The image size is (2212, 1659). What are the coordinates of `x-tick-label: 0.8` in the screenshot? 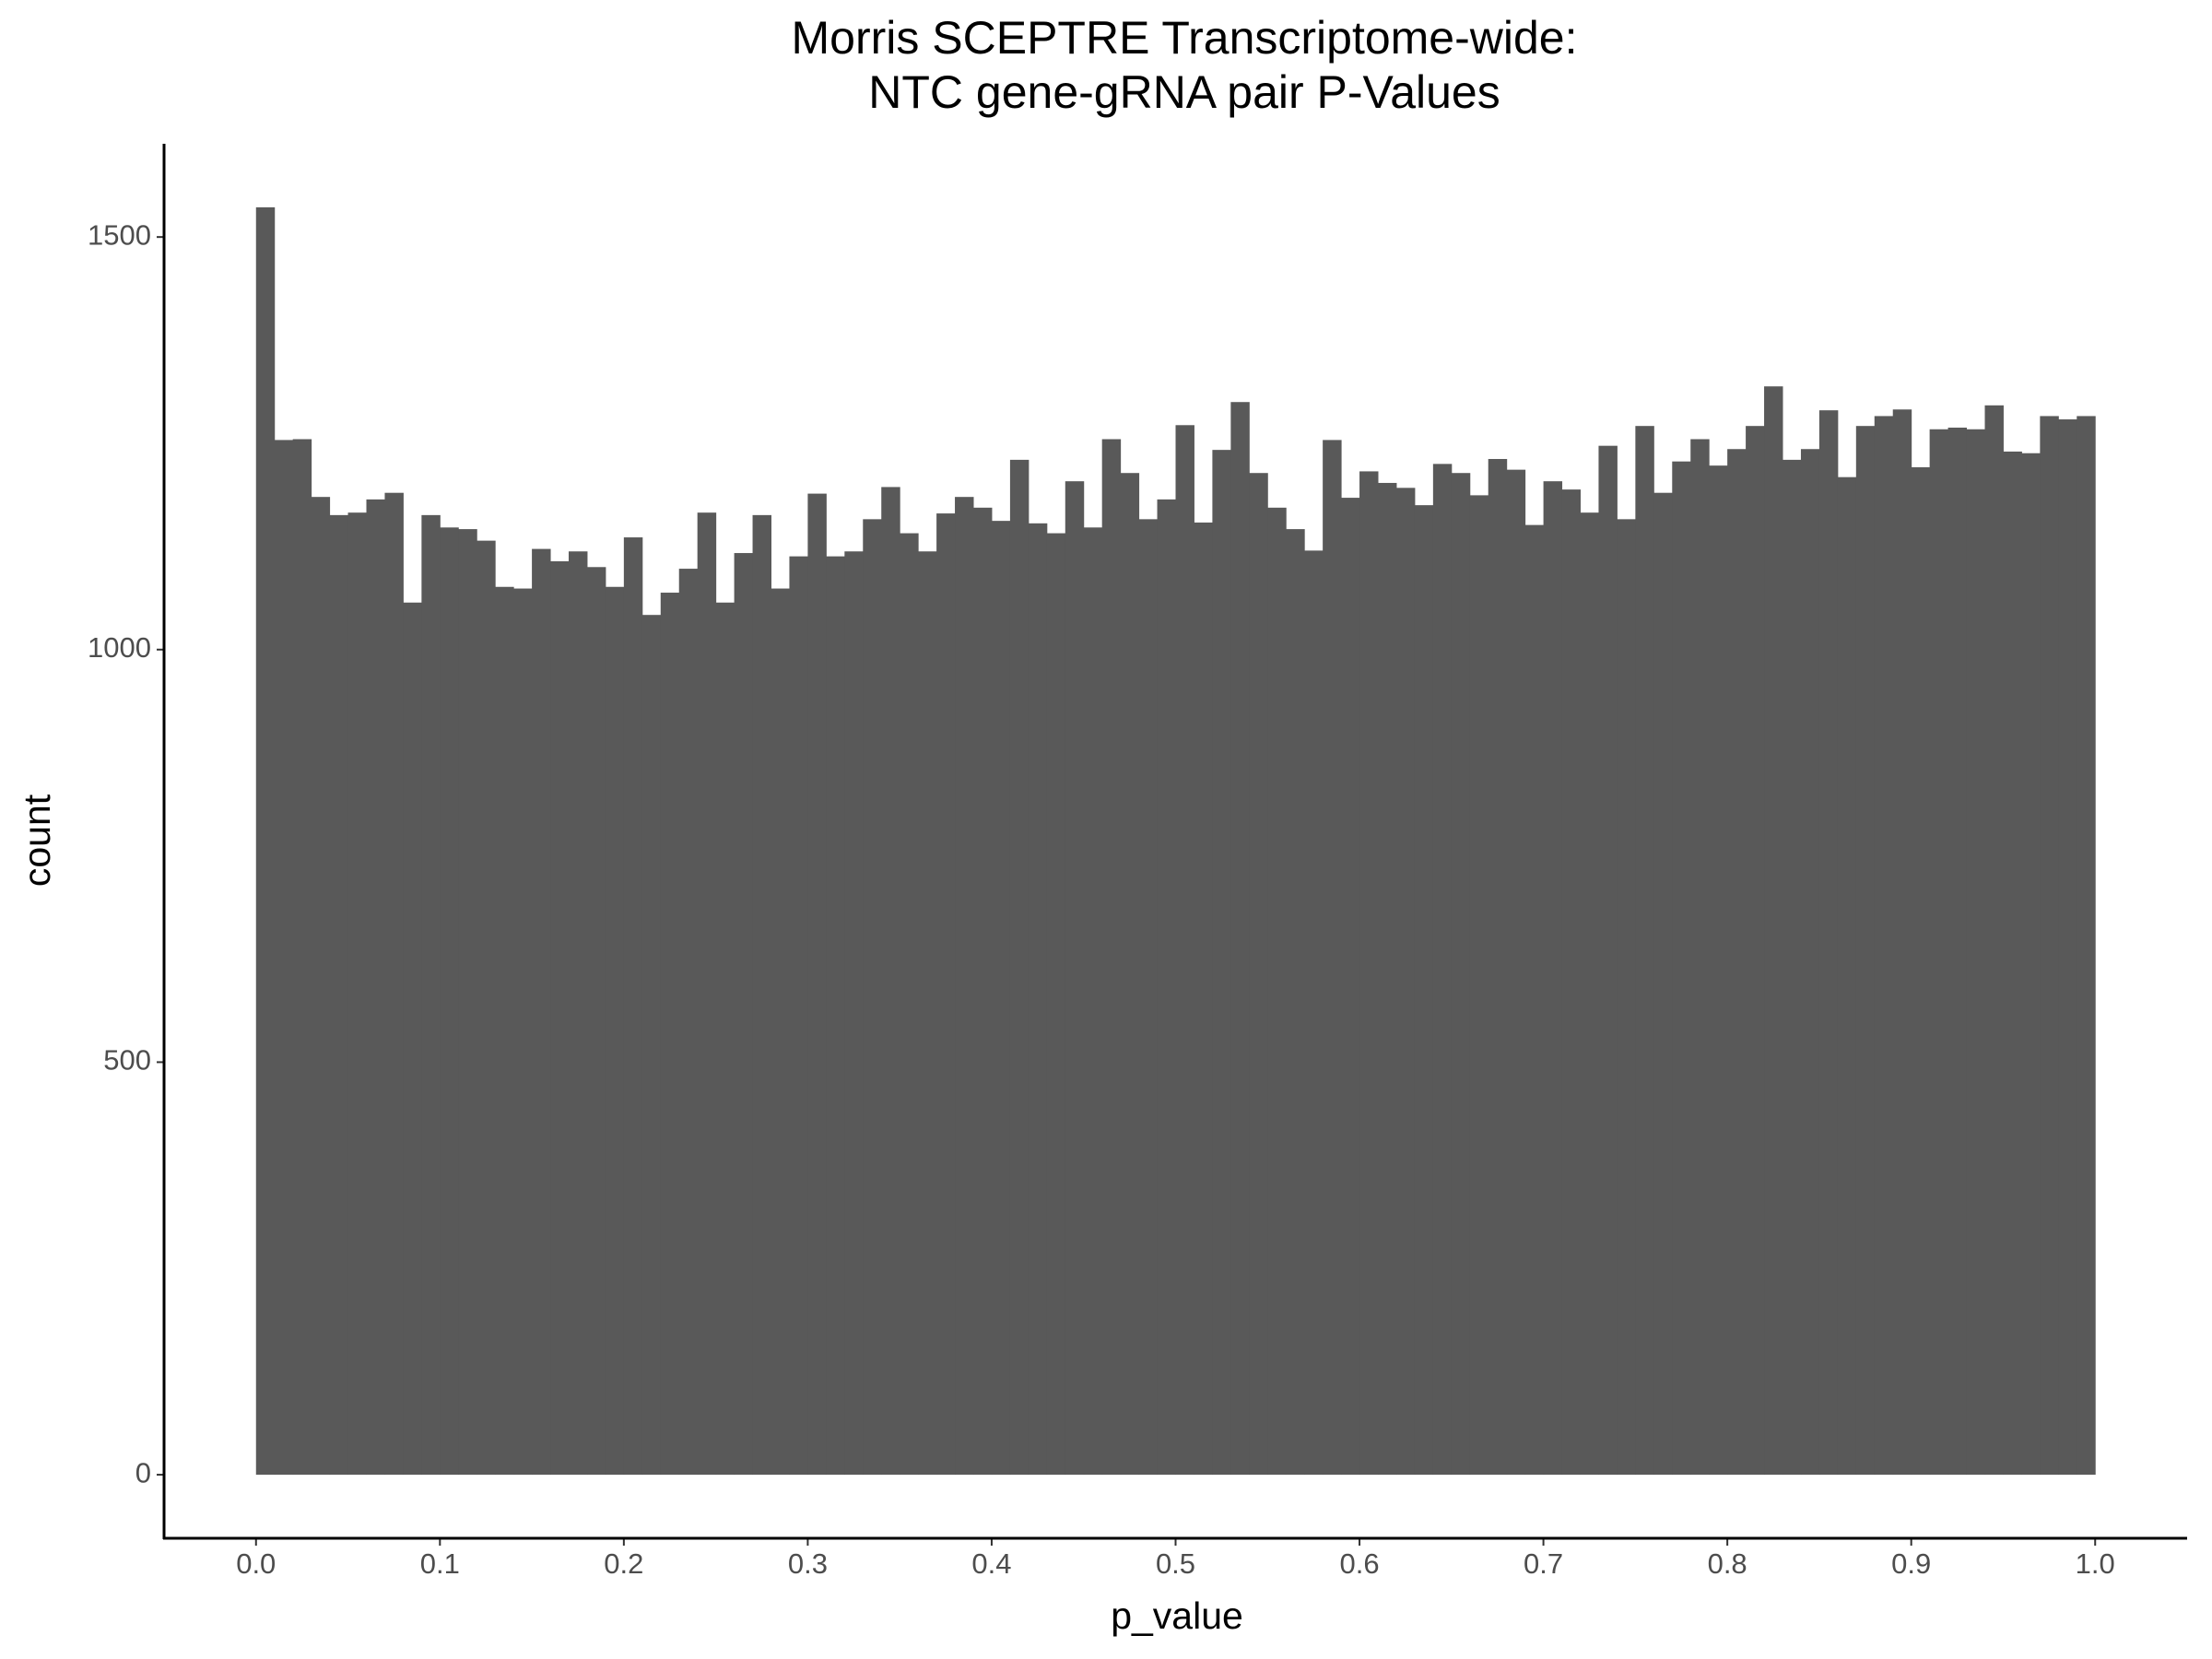 It's located at (1727, 1563).